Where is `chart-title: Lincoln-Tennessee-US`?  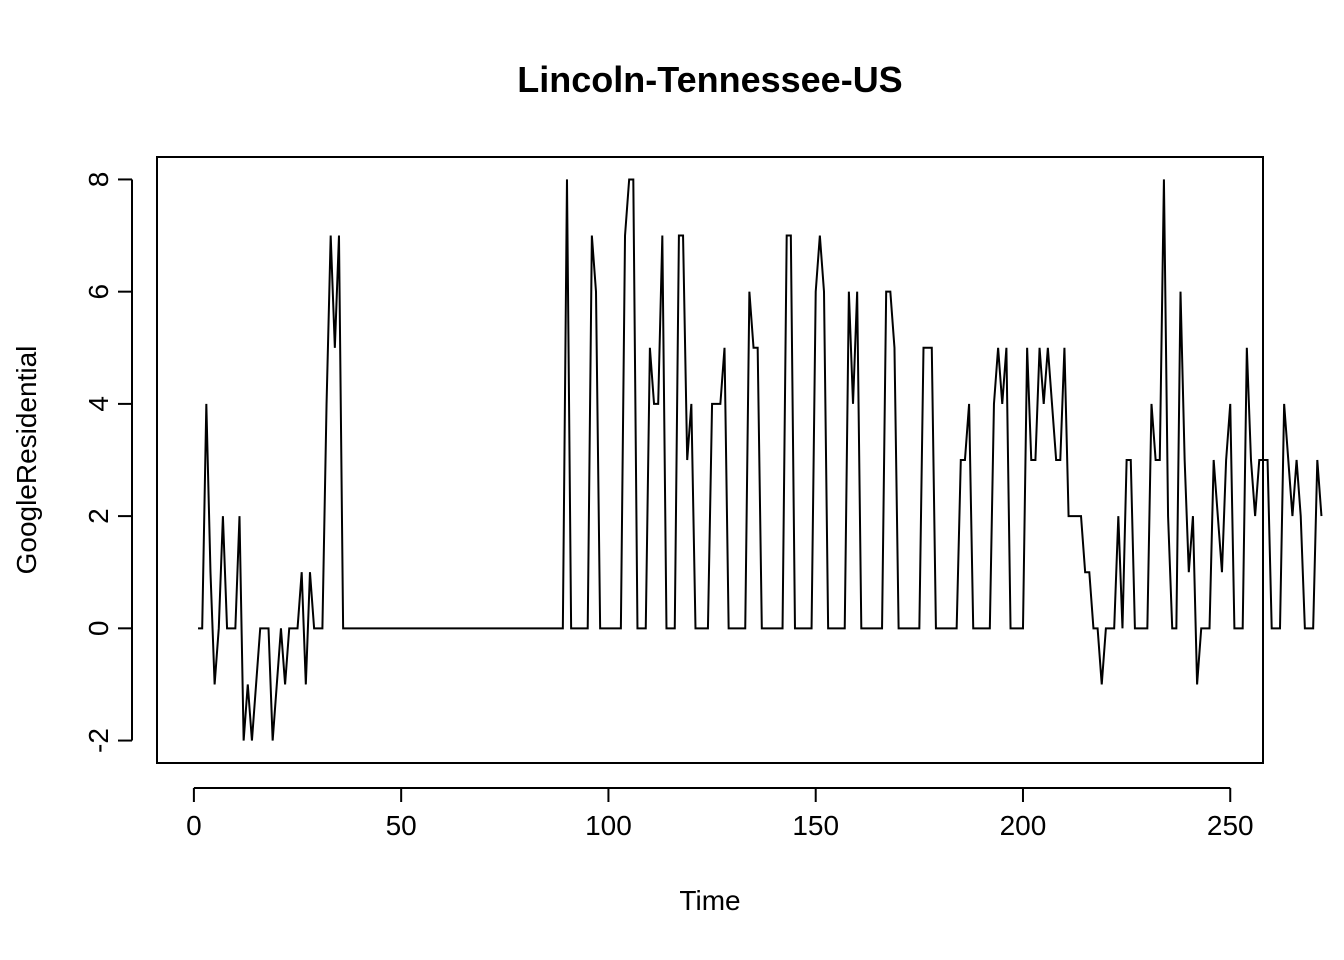 chart-title: Lincoln-Tennessee-US is located at coordinates (709, 79).